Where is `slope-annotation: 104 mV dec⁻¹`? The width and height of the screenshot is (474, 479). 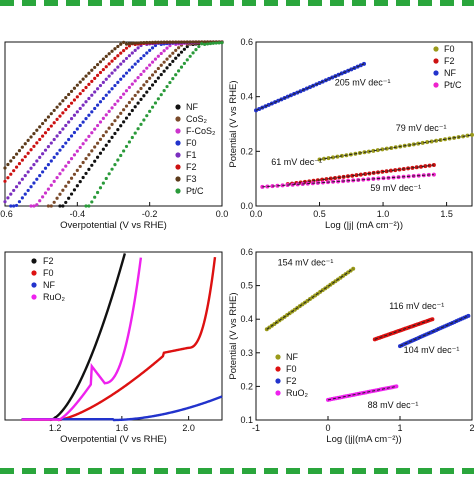 slope-annotation: 104 mV dec⁻¹ is located at coordinates (432, 350).